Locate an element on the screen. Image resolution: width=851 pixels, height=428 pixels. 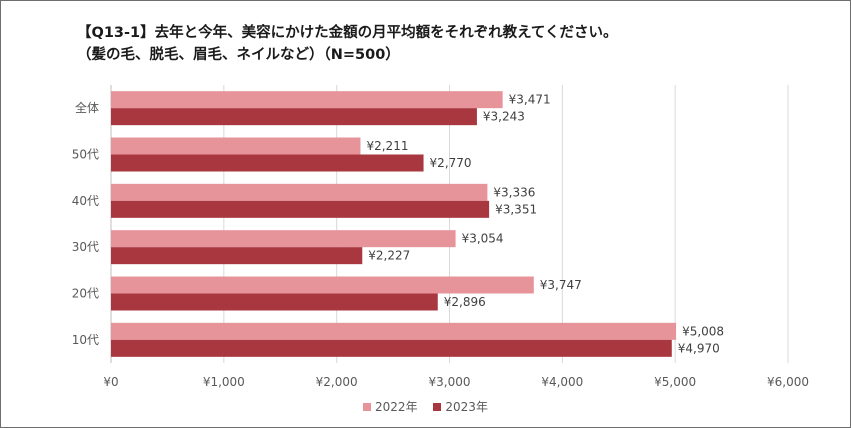
legend-item-2023: 2023年 is located at coordinates (460, 406).